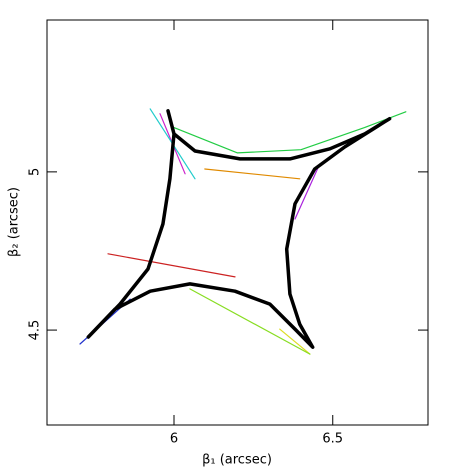  What do you see at coordinates (35, 172) in the screenshot?
I see `y-tick-label: 5` at bounding box center [35, 172].